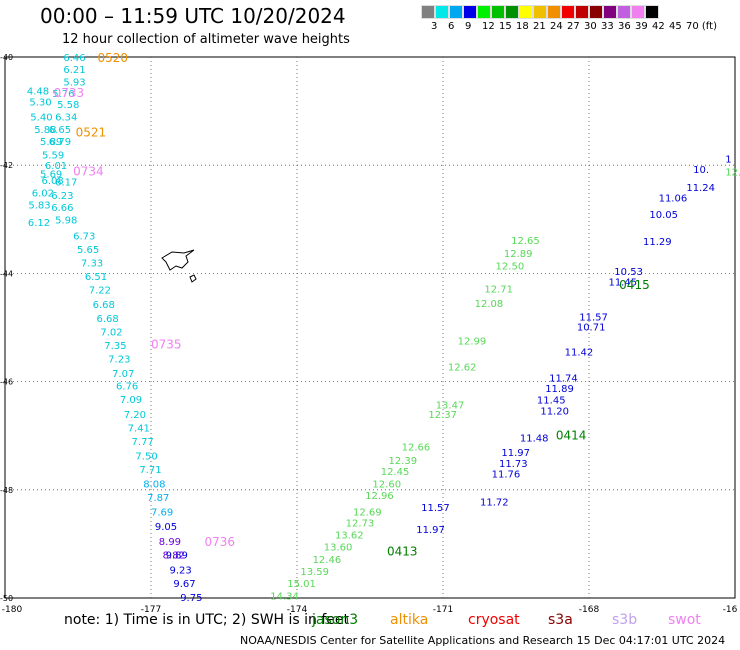 The width and height of the screenshot is (740, 650). What do you see at coordinates (684, 620) in the screenshot?
I see `satellite-legend-item: swot` at bounding box center [684, 620].